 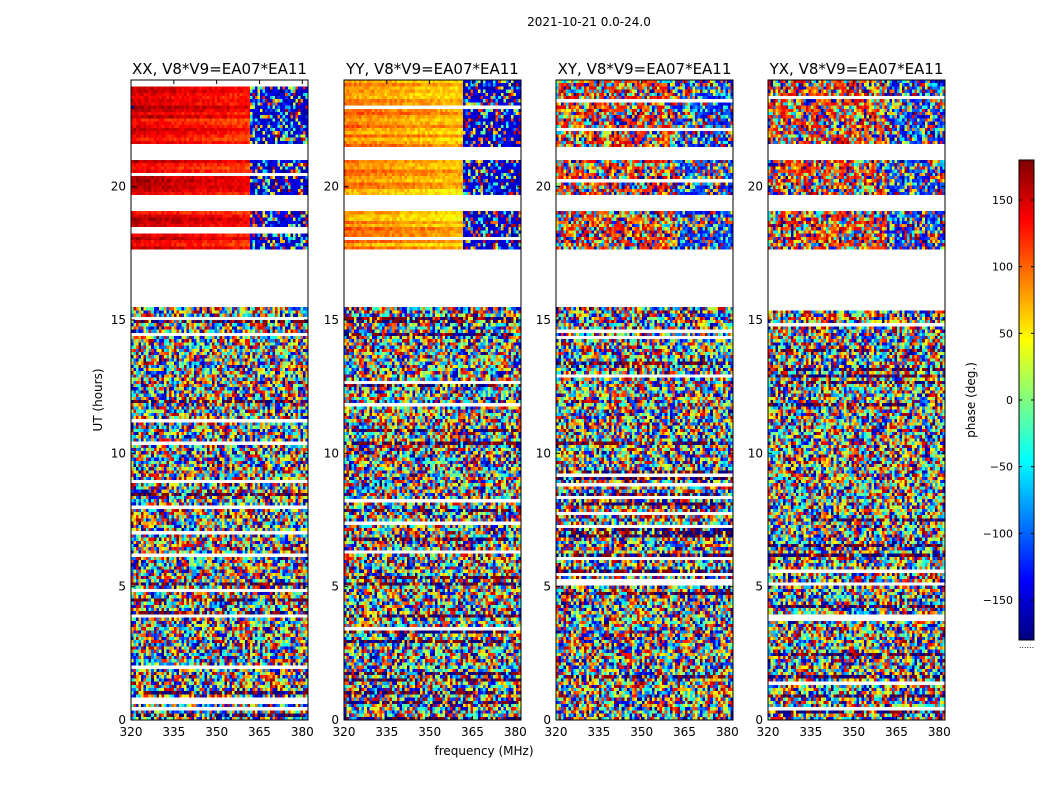 I want to click on colorbar-label: phase (deg.), so click(x=971, y=400).